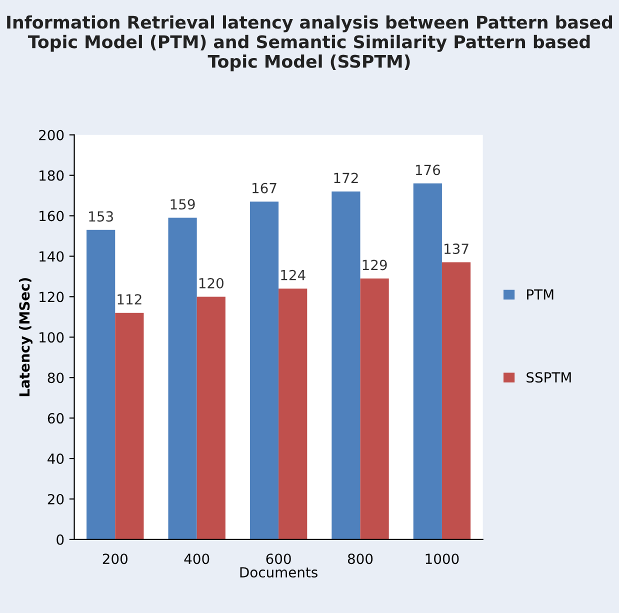 Image resolution: width=619 pixels, height=613 pixels. Describe the element at coordinates (197, 559) in the screenshot. I see `x-tick-label: 400` at that location.